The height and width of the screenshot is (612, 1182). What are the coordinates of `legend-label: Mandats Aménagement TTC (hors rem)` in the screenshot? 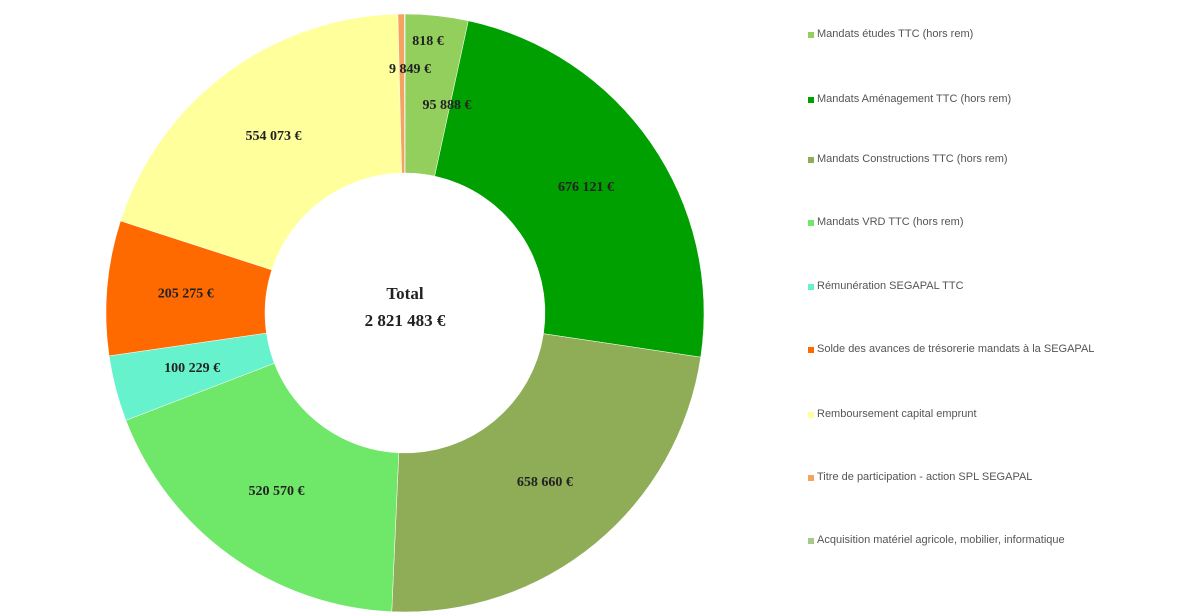 It's located at (914, 99).